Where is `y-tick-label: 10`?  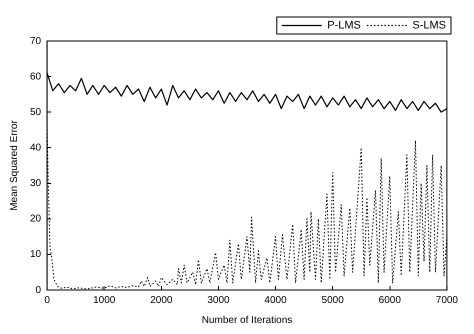 y-tick-label: 10 is located at coordinates (36, 254).